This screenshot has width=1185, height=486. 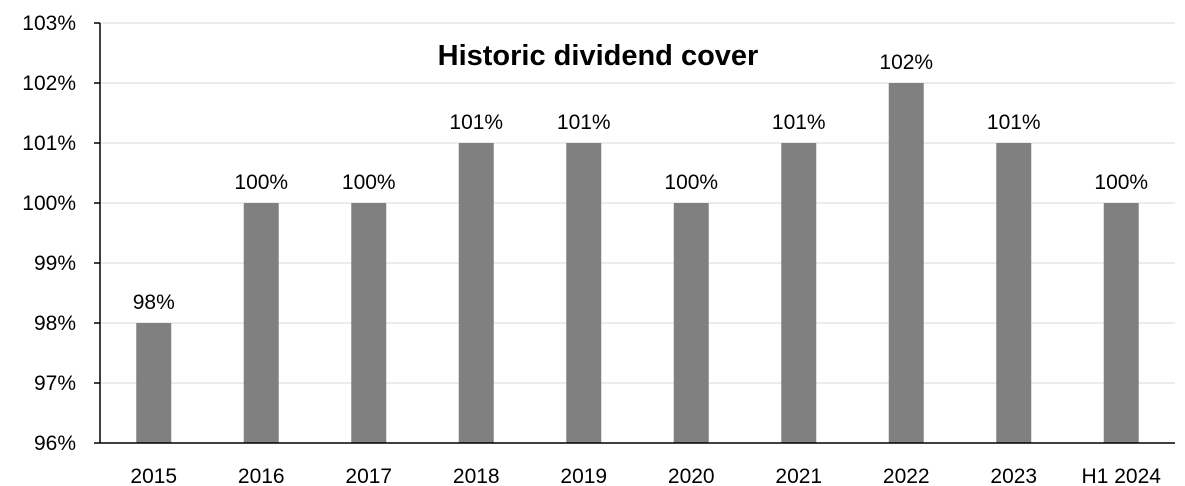 I want to click on x-tick-label: 2022, so click(x=906, y=475).